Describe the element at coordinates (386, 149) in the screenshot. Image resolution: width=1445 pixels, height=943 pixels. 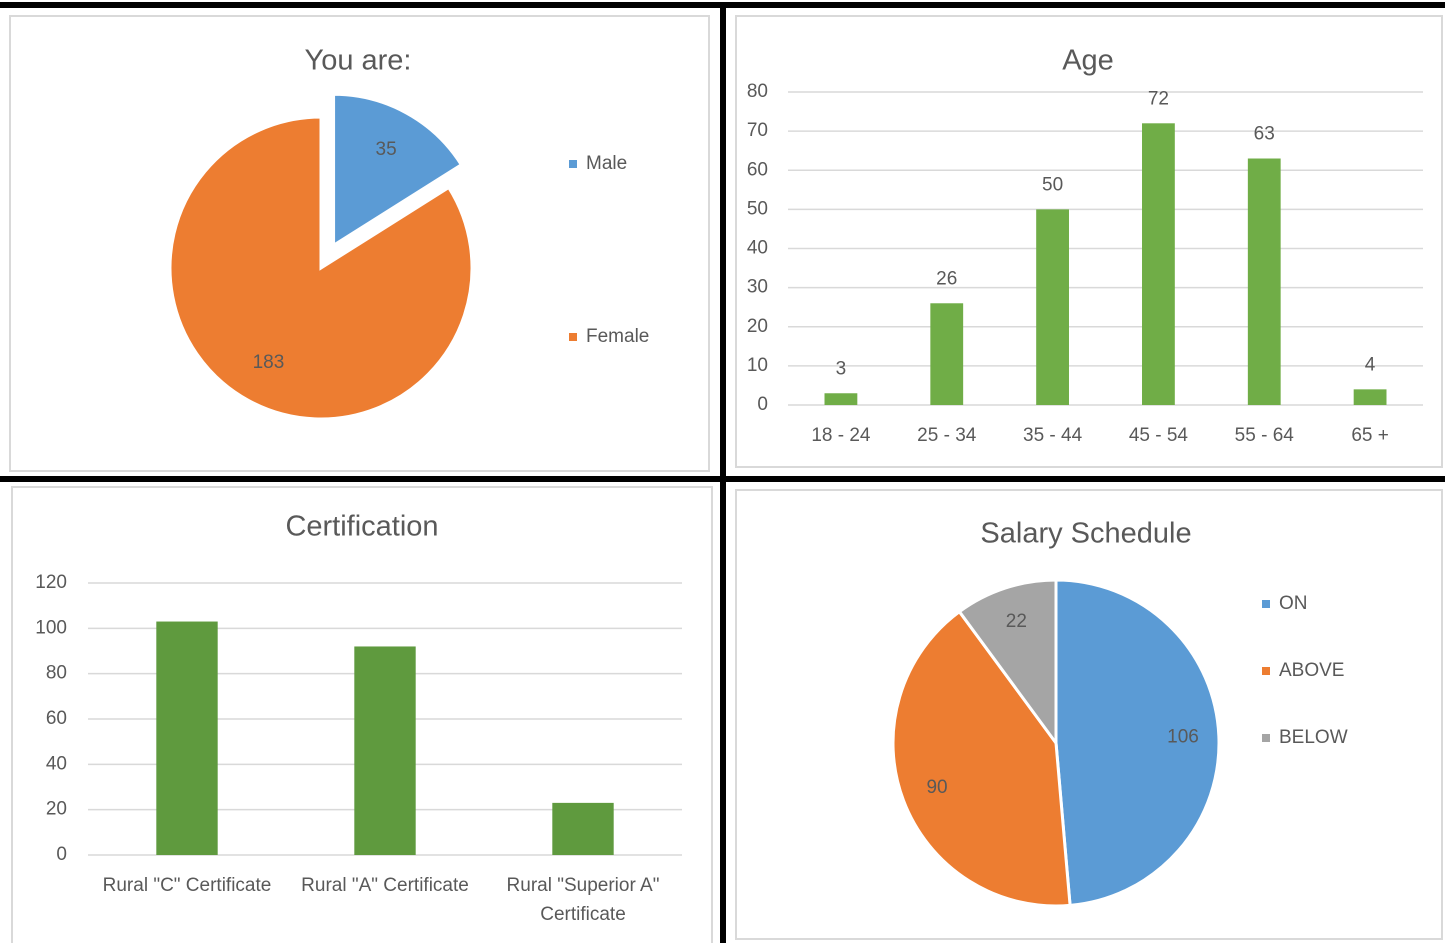
I see `data-label: 35` at that location.